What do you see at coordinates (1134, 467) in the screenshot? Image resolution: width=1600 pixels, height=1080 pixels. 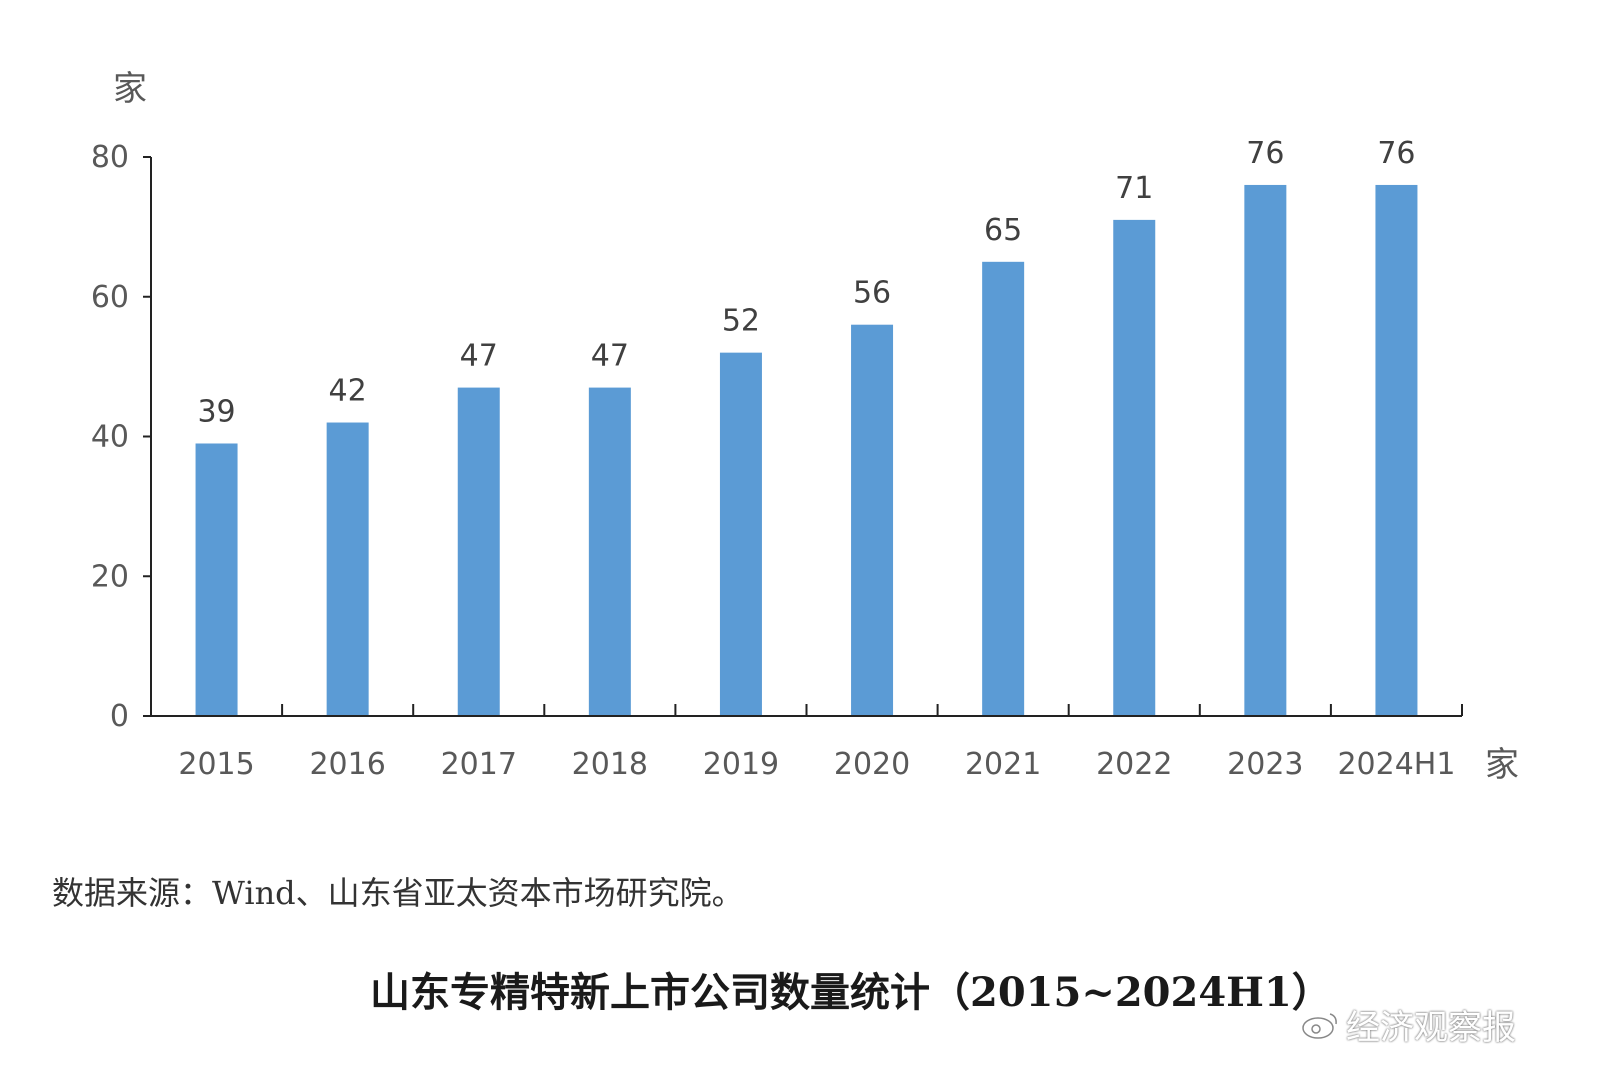 I see `bar-2022` at bounding box center [1134, 467].